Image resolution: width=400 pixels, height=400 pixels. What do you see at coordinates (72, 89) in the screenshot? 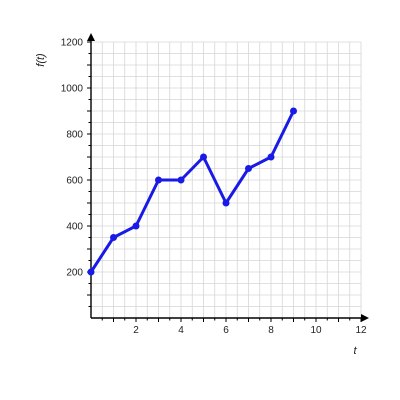
I see `y-tick-label: 1000` at bounding box center [72, 89].